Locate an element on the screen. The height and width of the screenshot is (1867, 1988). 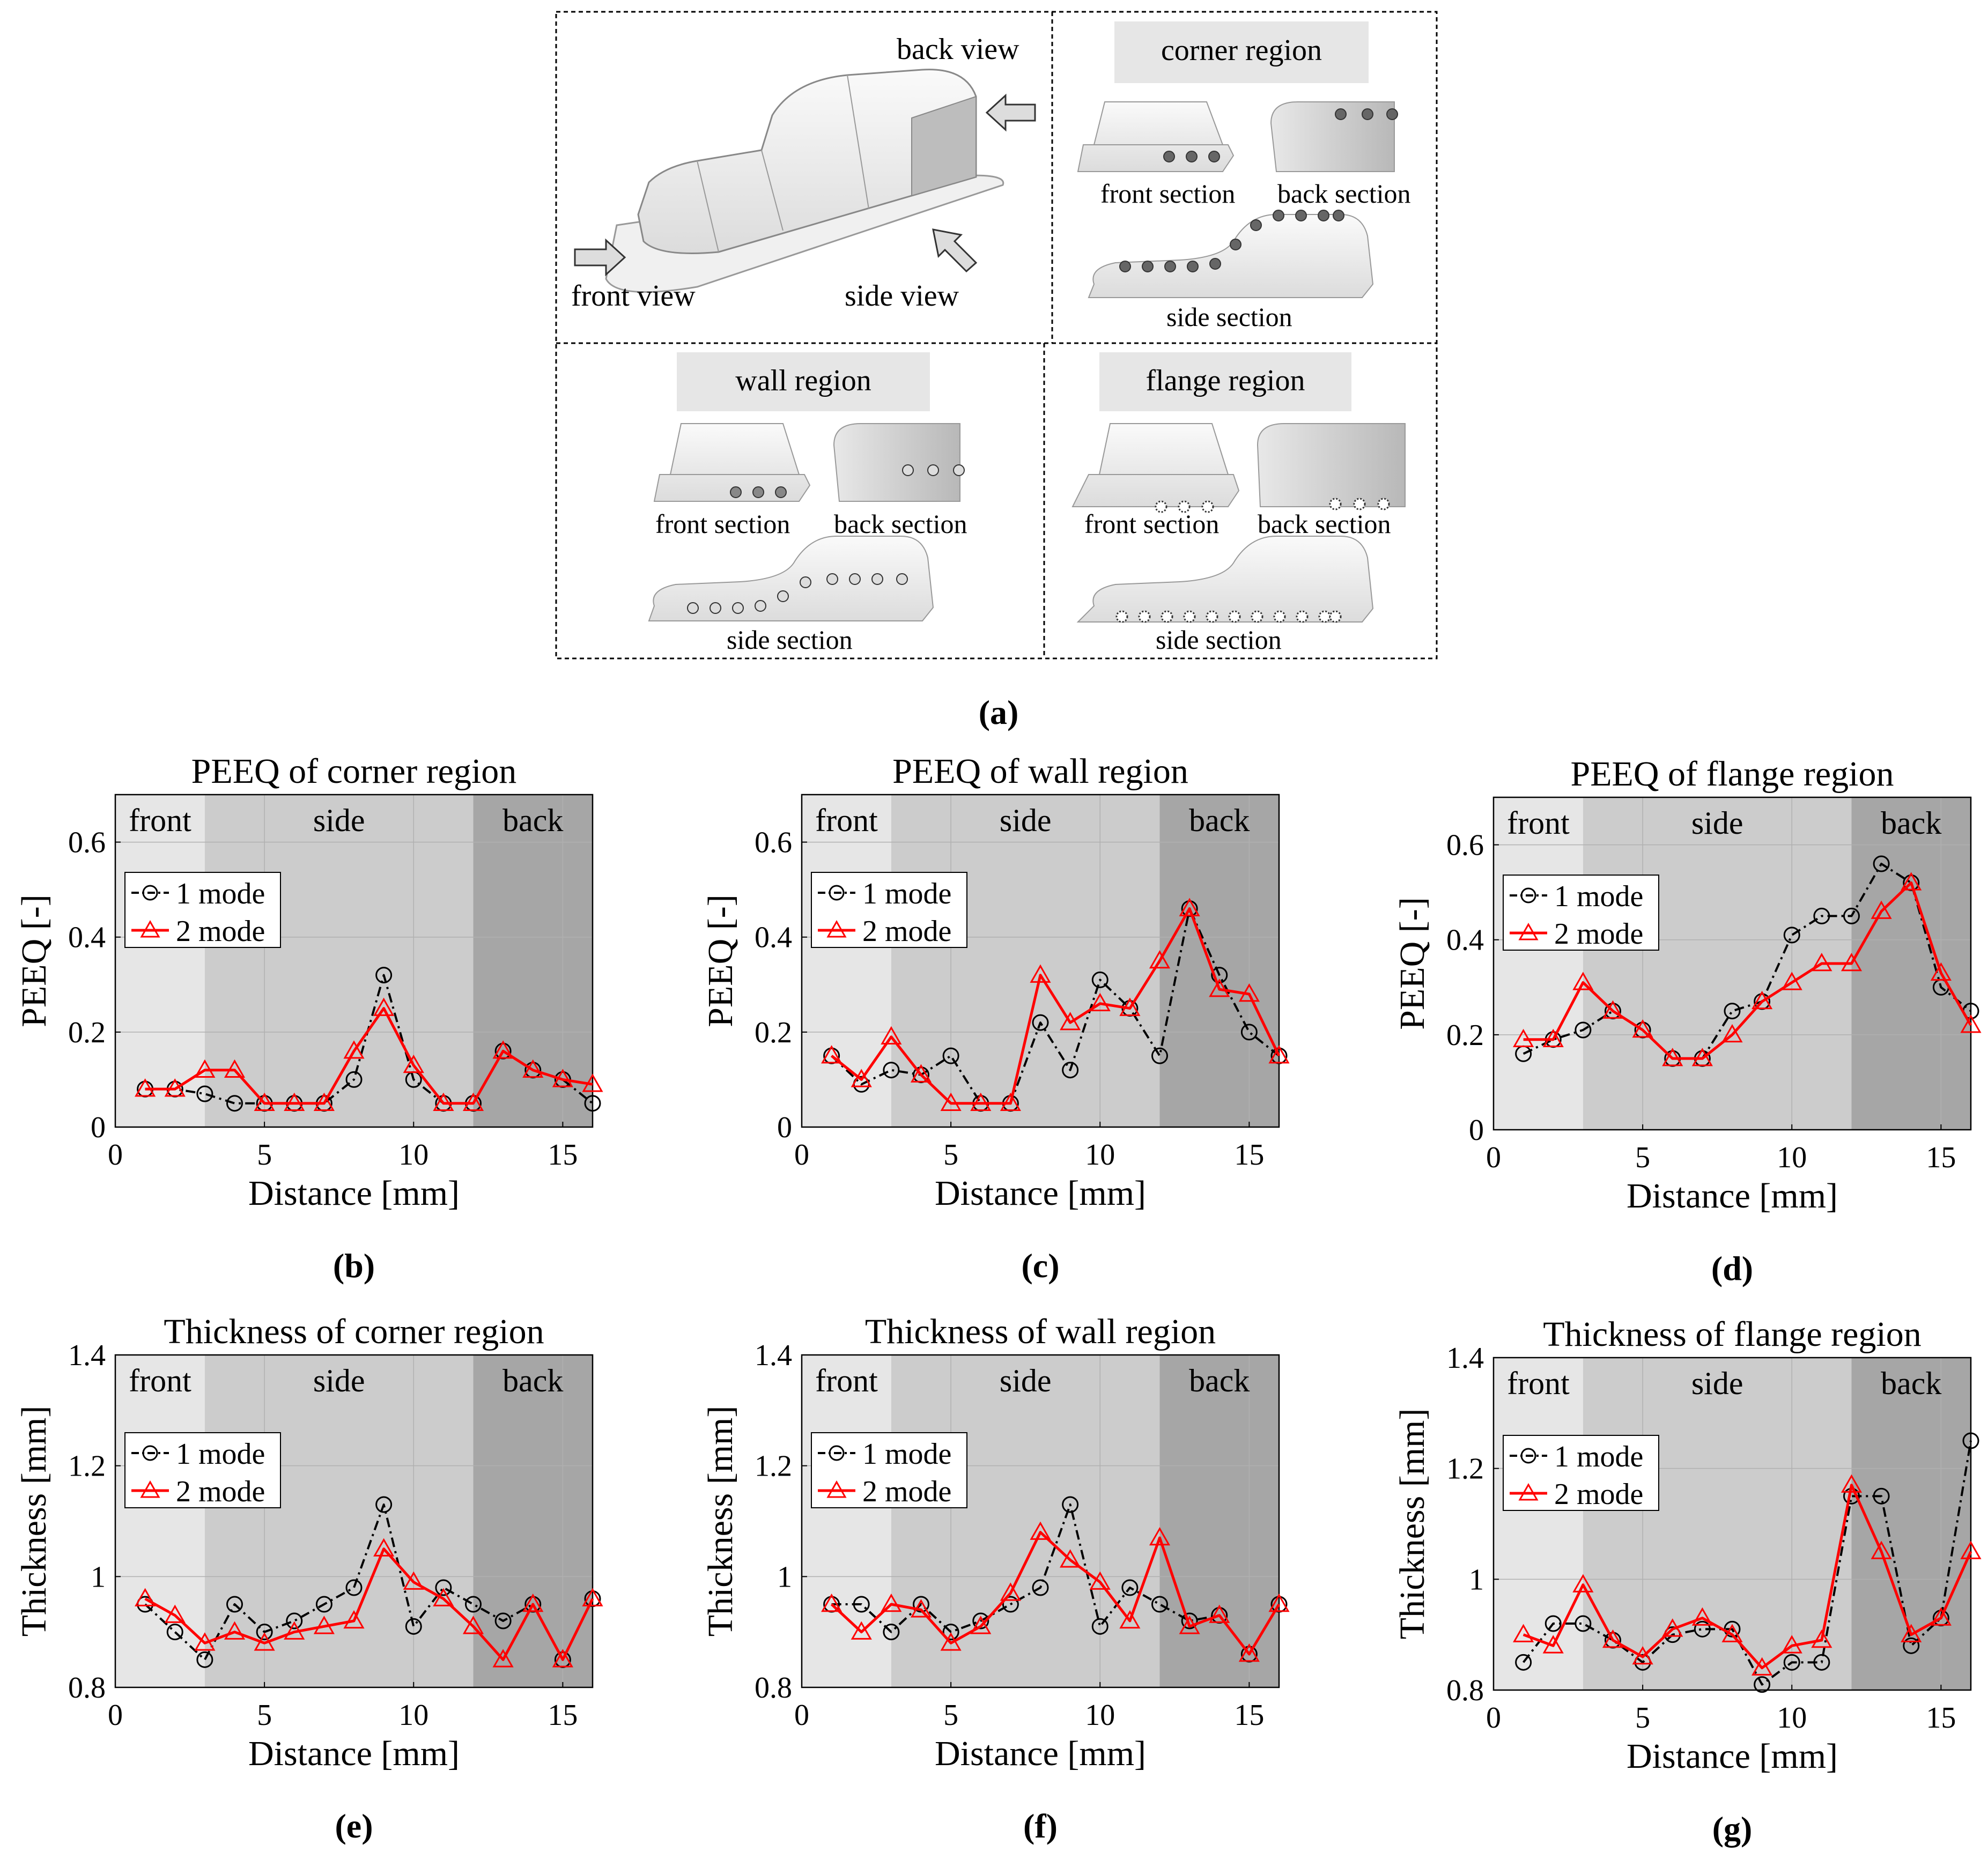
flange-title: flange region is located at coordinates (1225, 380).